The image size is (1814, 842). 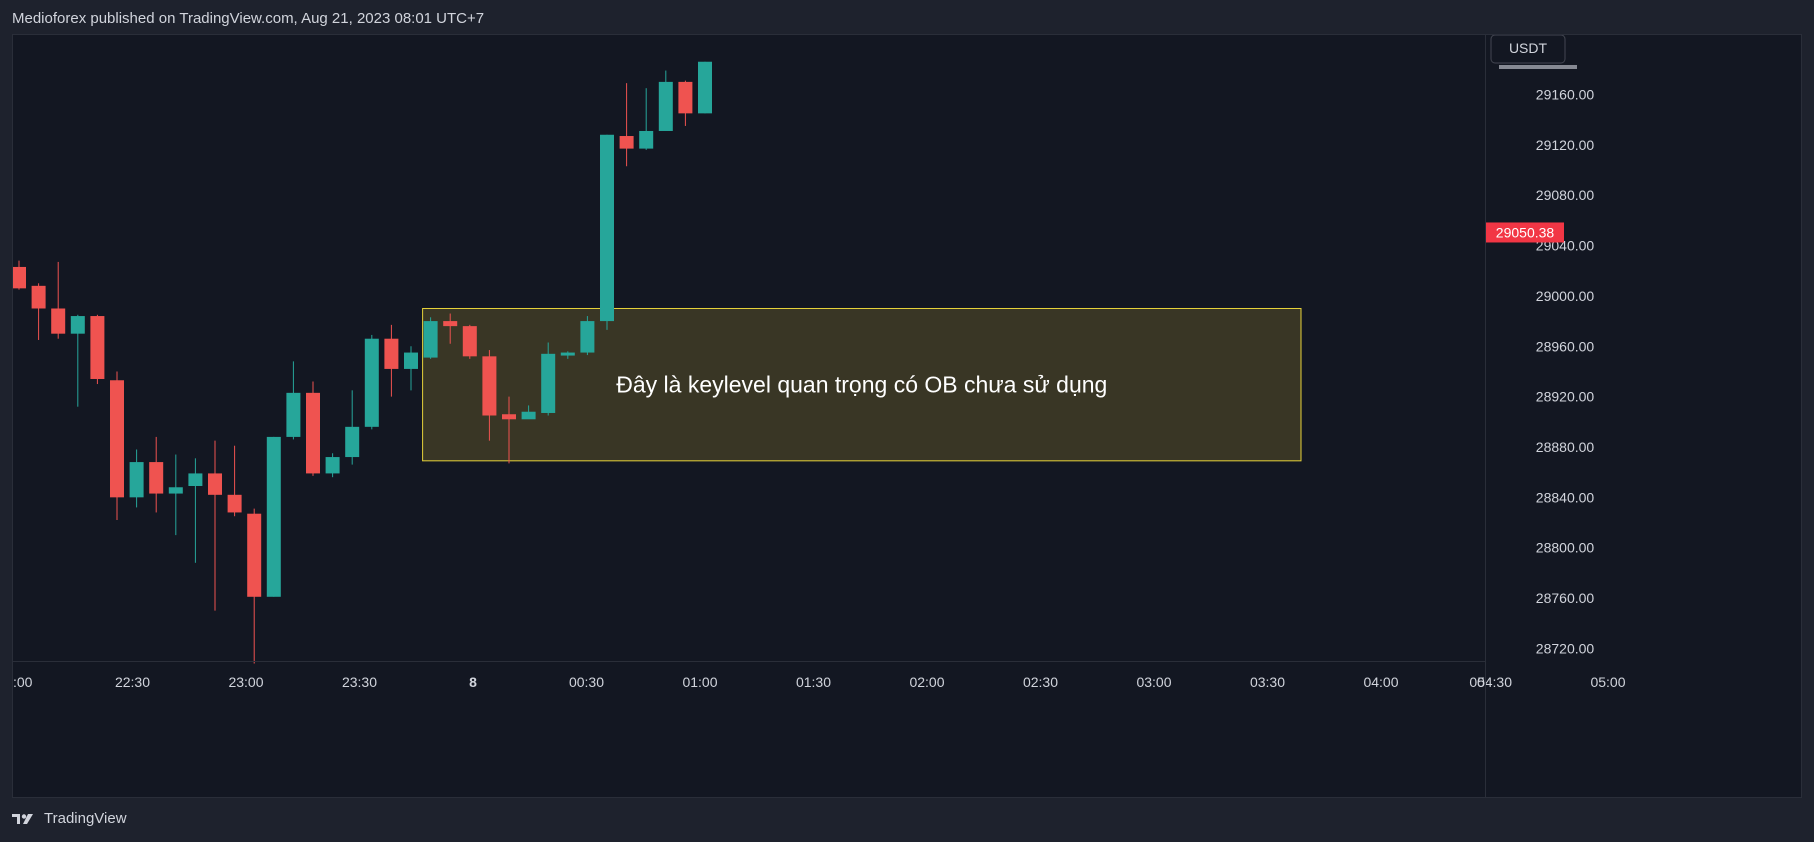 What do you see at coordinates (1565, 145) in the screenshot?
I see `y-tick-label: 29120.00` at bounding box center [1565, 145].